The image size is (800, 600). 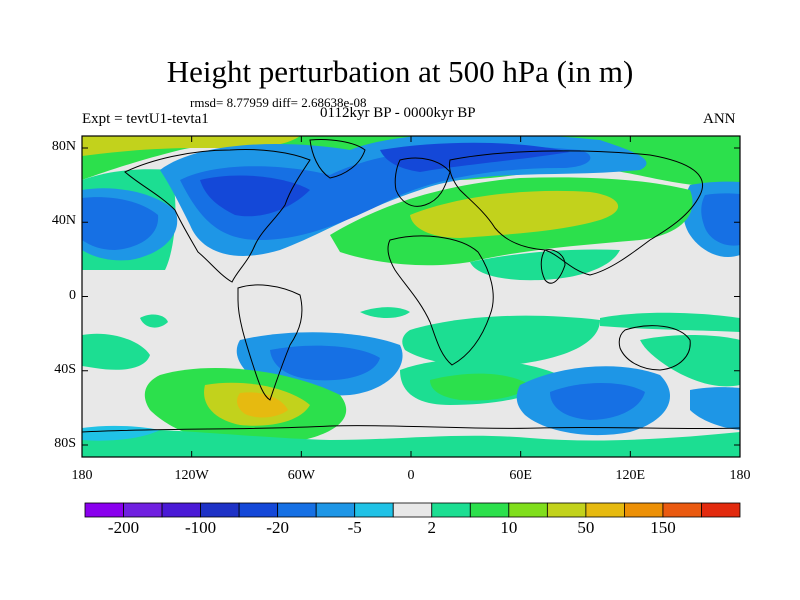 I want to click on latitude-label: 80S, so click(x=65, y=443).